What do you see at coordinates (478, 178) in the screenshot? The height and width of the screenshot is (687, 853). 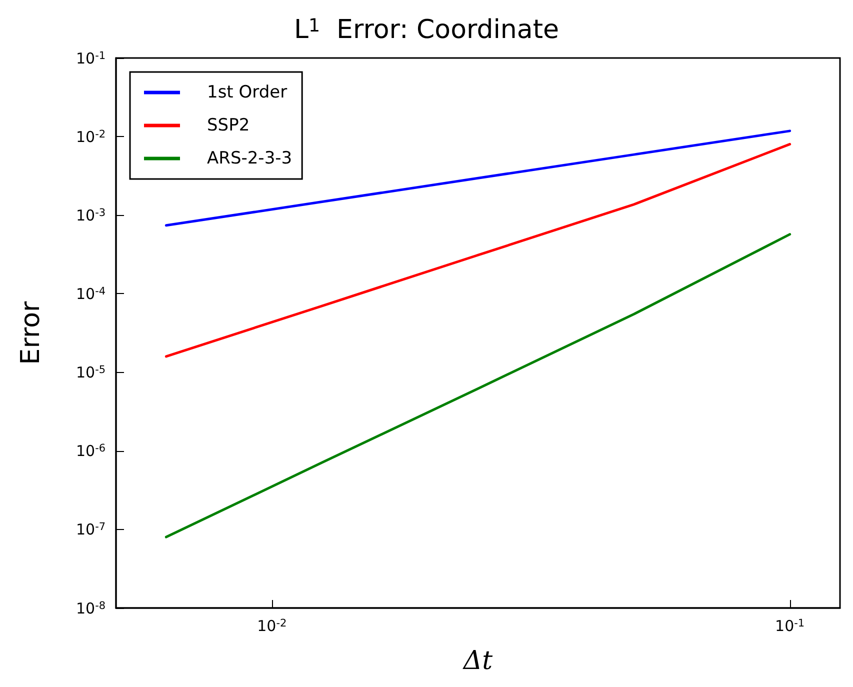 I see `line-series` at bounding box center [478, 178].